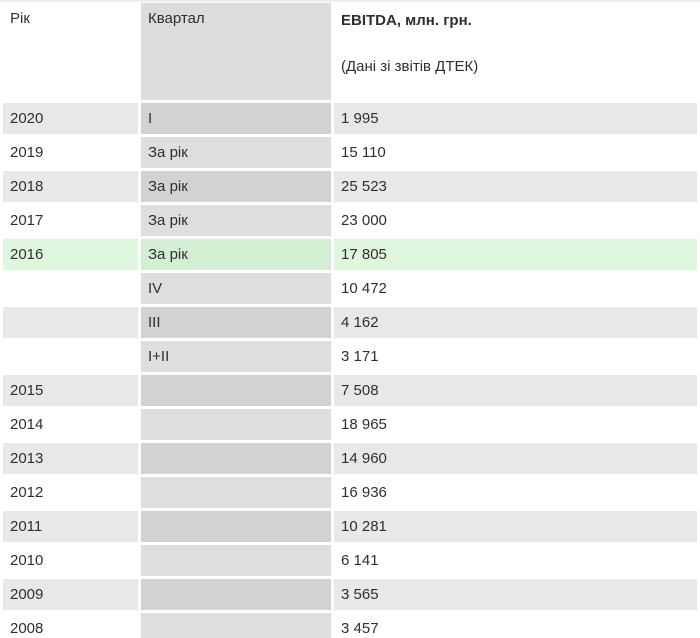 This screenshot has width=700, height=638. I want to click on year-cell: 2018, so click(70, 186).